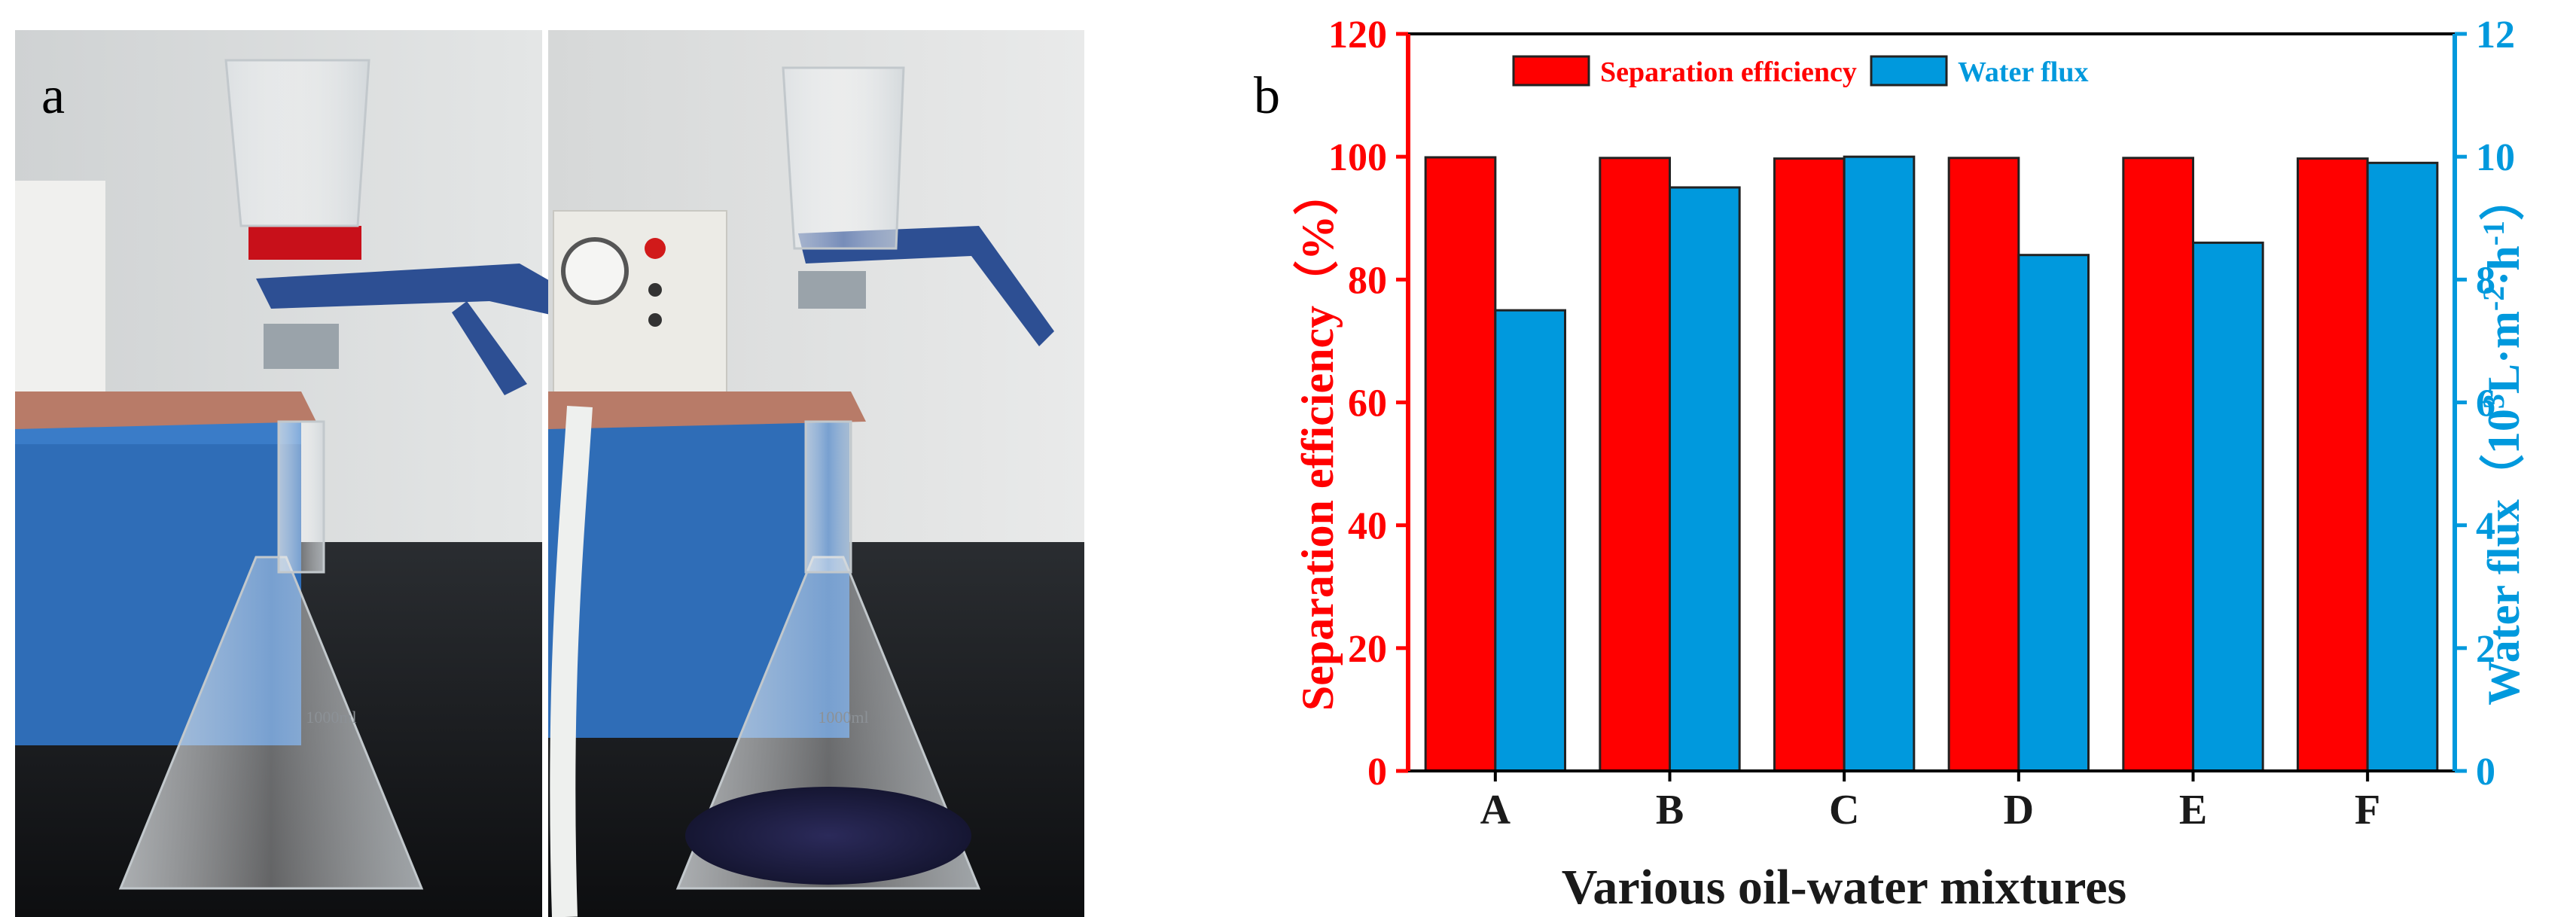  Describe the element at coordinates (1267, 96) in the screenshot. I see `panel-label-b: b` at that location.